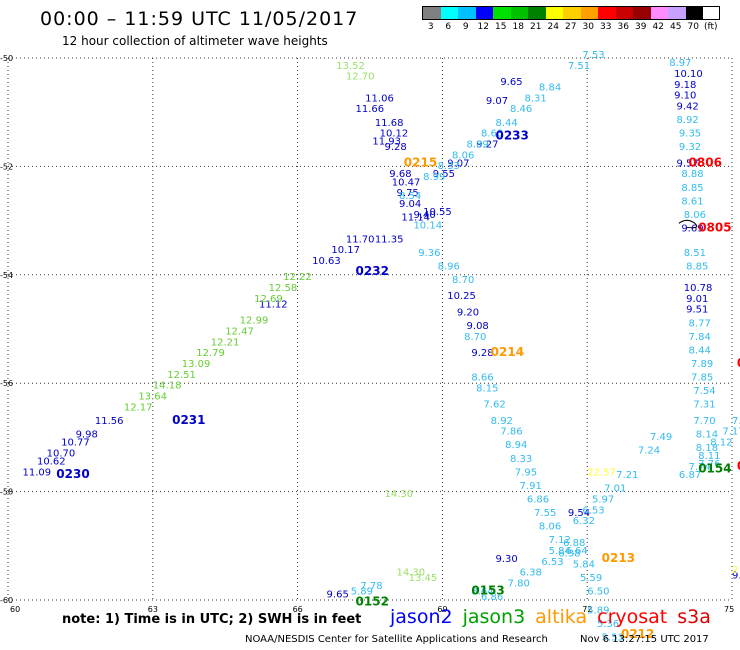  What do you see at coordinates (692, 174) in the screenshot?
I see `swh-value-label: 8.88` at bounding box center [692, 174].